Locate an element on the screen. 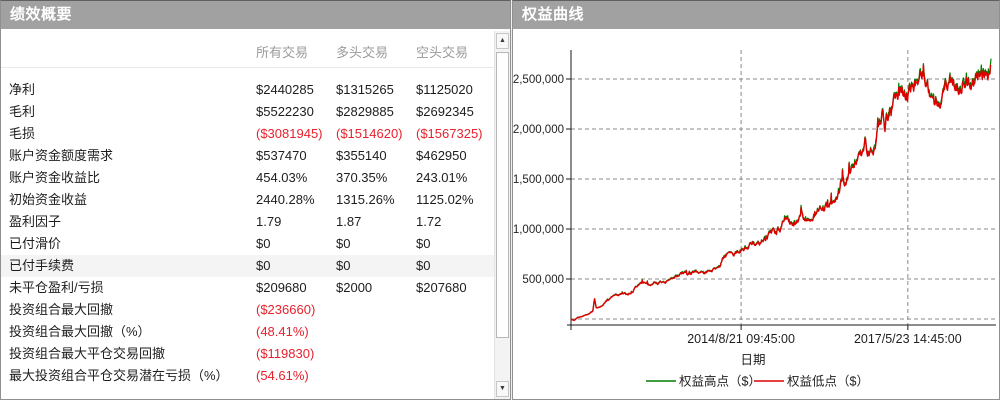  metric-value: 1.79 is located at coordinates (269, 221).